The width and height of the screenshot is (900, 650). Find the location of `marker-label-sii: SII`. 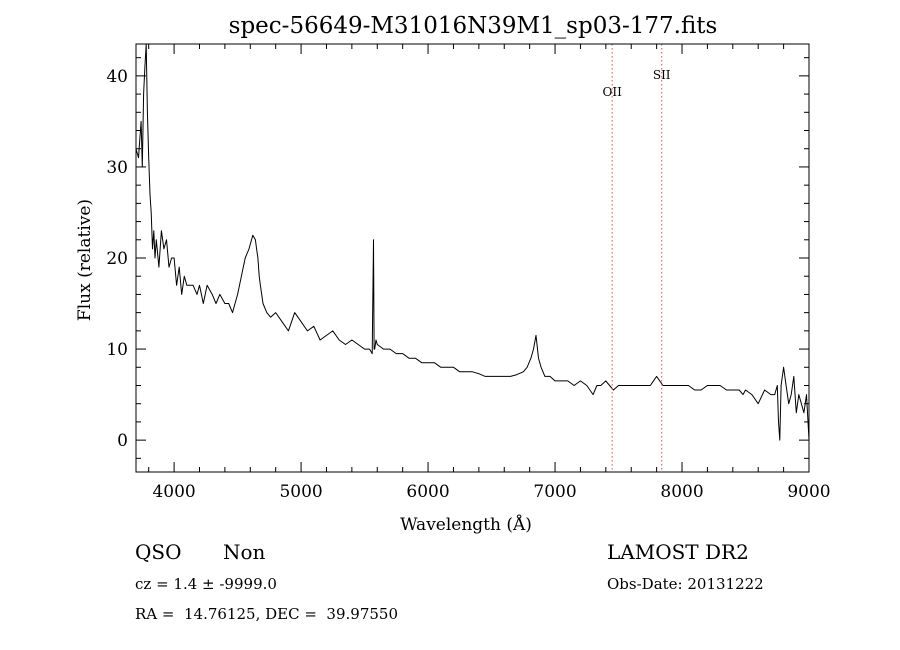

marker-label-sii: SII is located at coordinates (662, 75).